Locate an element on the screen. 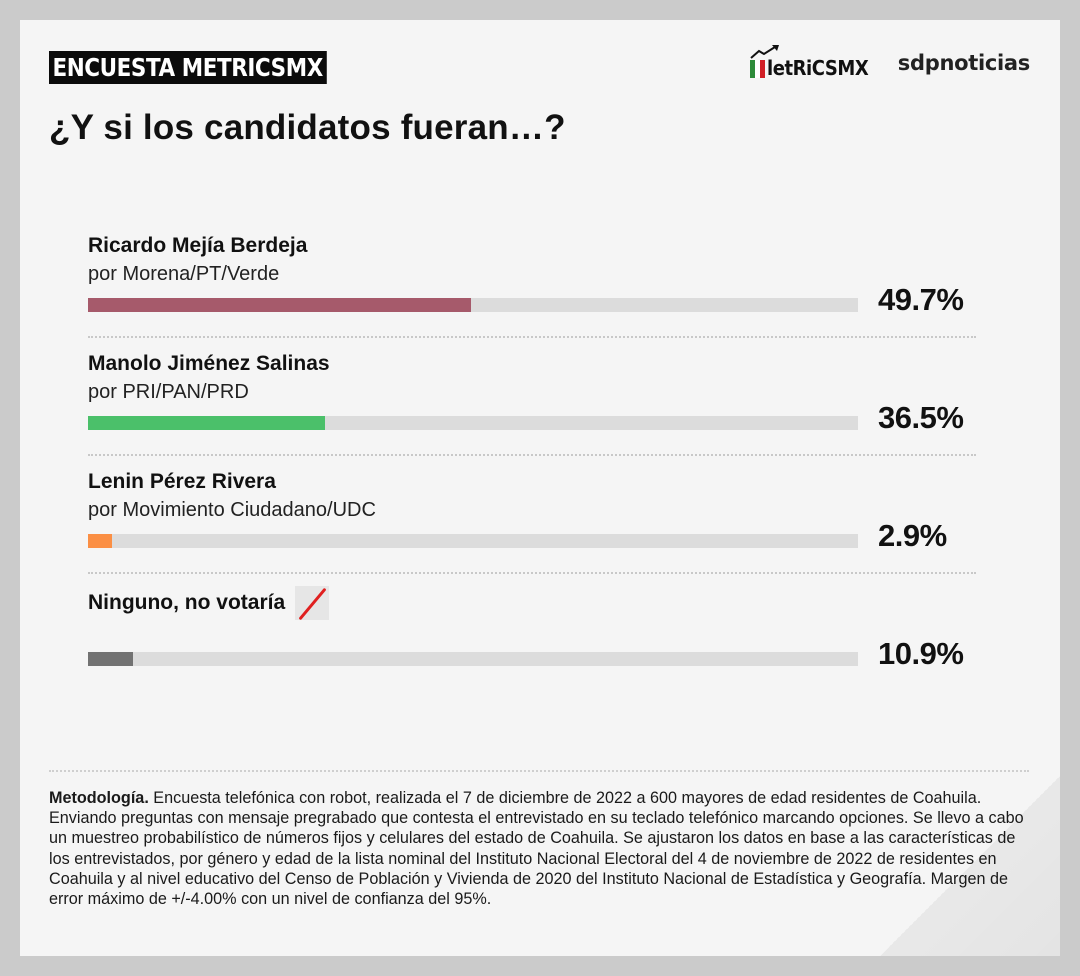 The image size is (1080, 976). percentage: 10.9% is located at coordinates (921, 653).